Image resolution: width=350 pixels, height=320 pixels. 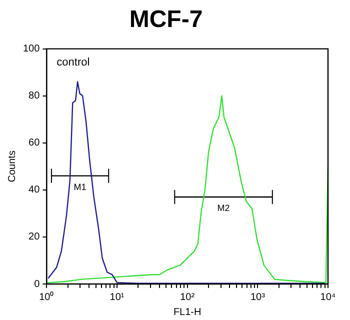 What do you see at coordinates (34, 96) in the screenshot?
I see `y-tick-label: 80` at bounding box center [34, 96].